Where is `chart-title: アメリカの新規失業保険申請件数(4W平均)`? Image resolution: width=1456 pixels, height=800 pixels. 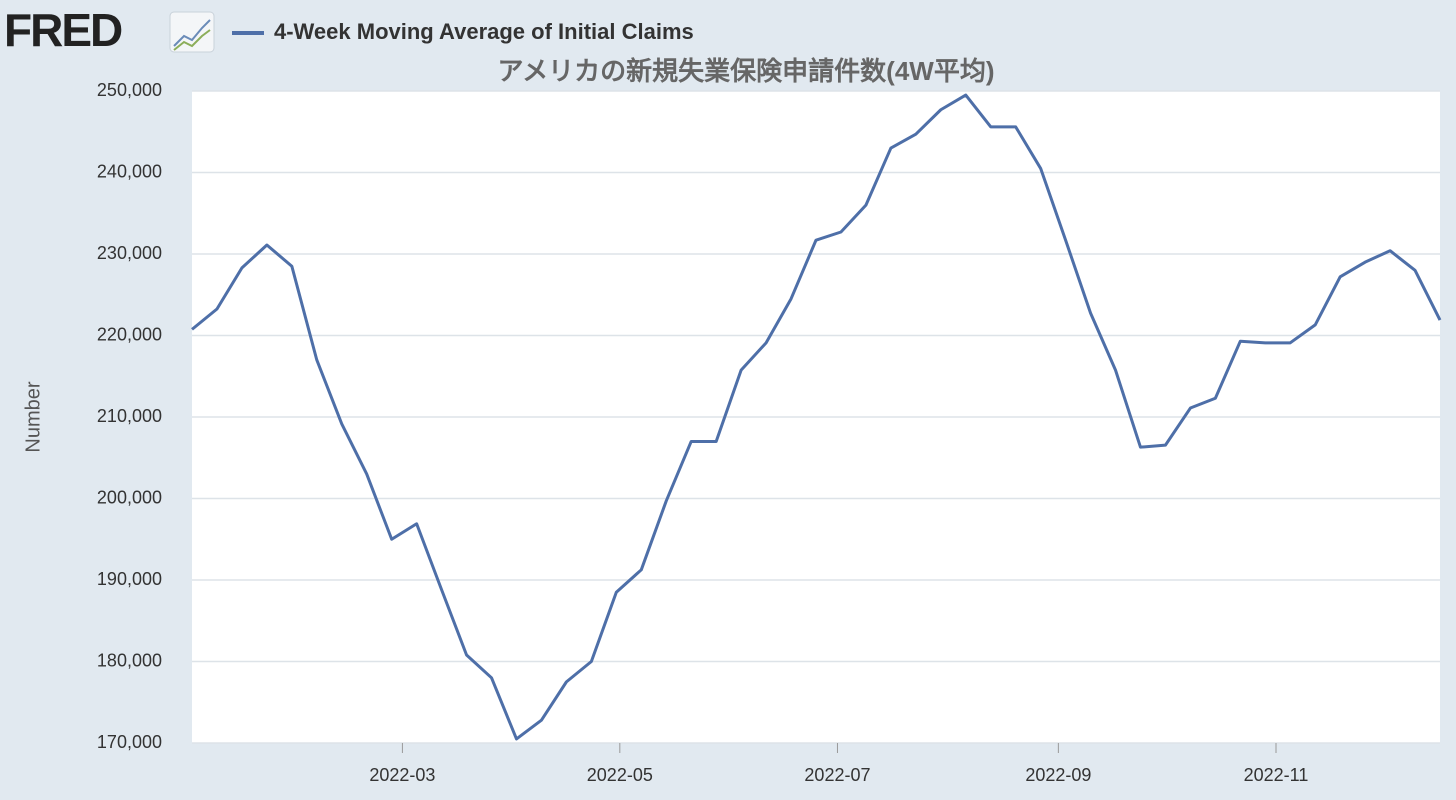 chart-title: アメリカの新規失業保険申請件数(4W平均) is located at coordinates (745, 71).